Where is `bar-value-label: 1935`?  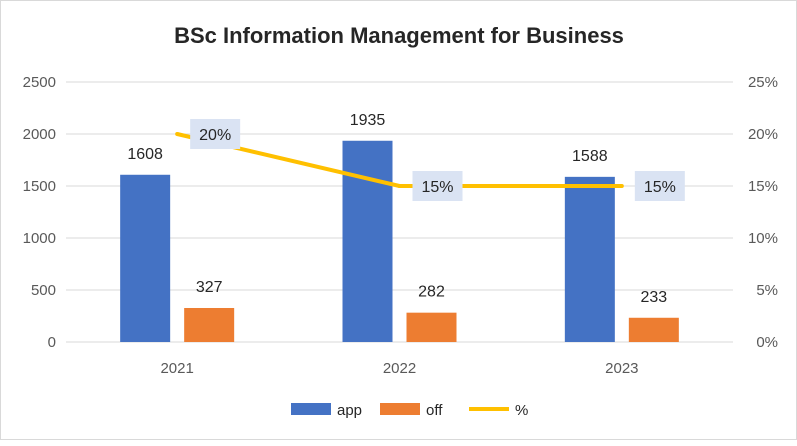 bar-value-label: 1935 is located at coordinates (368, 120).